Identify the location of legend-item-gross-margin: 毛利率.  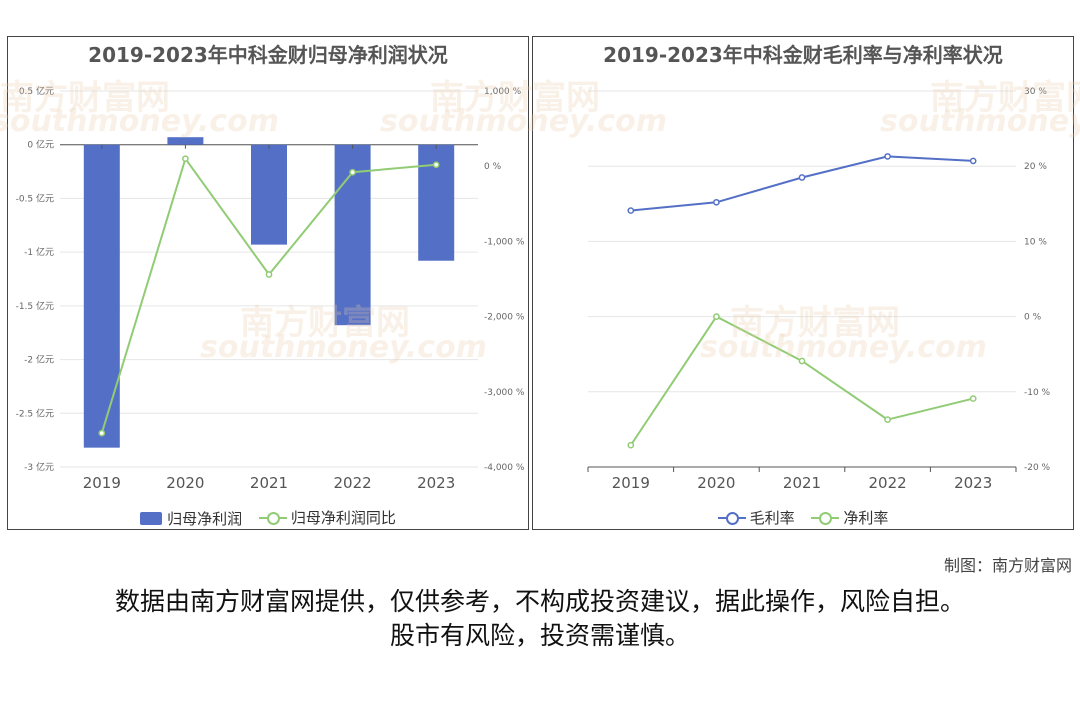
(756, 517).